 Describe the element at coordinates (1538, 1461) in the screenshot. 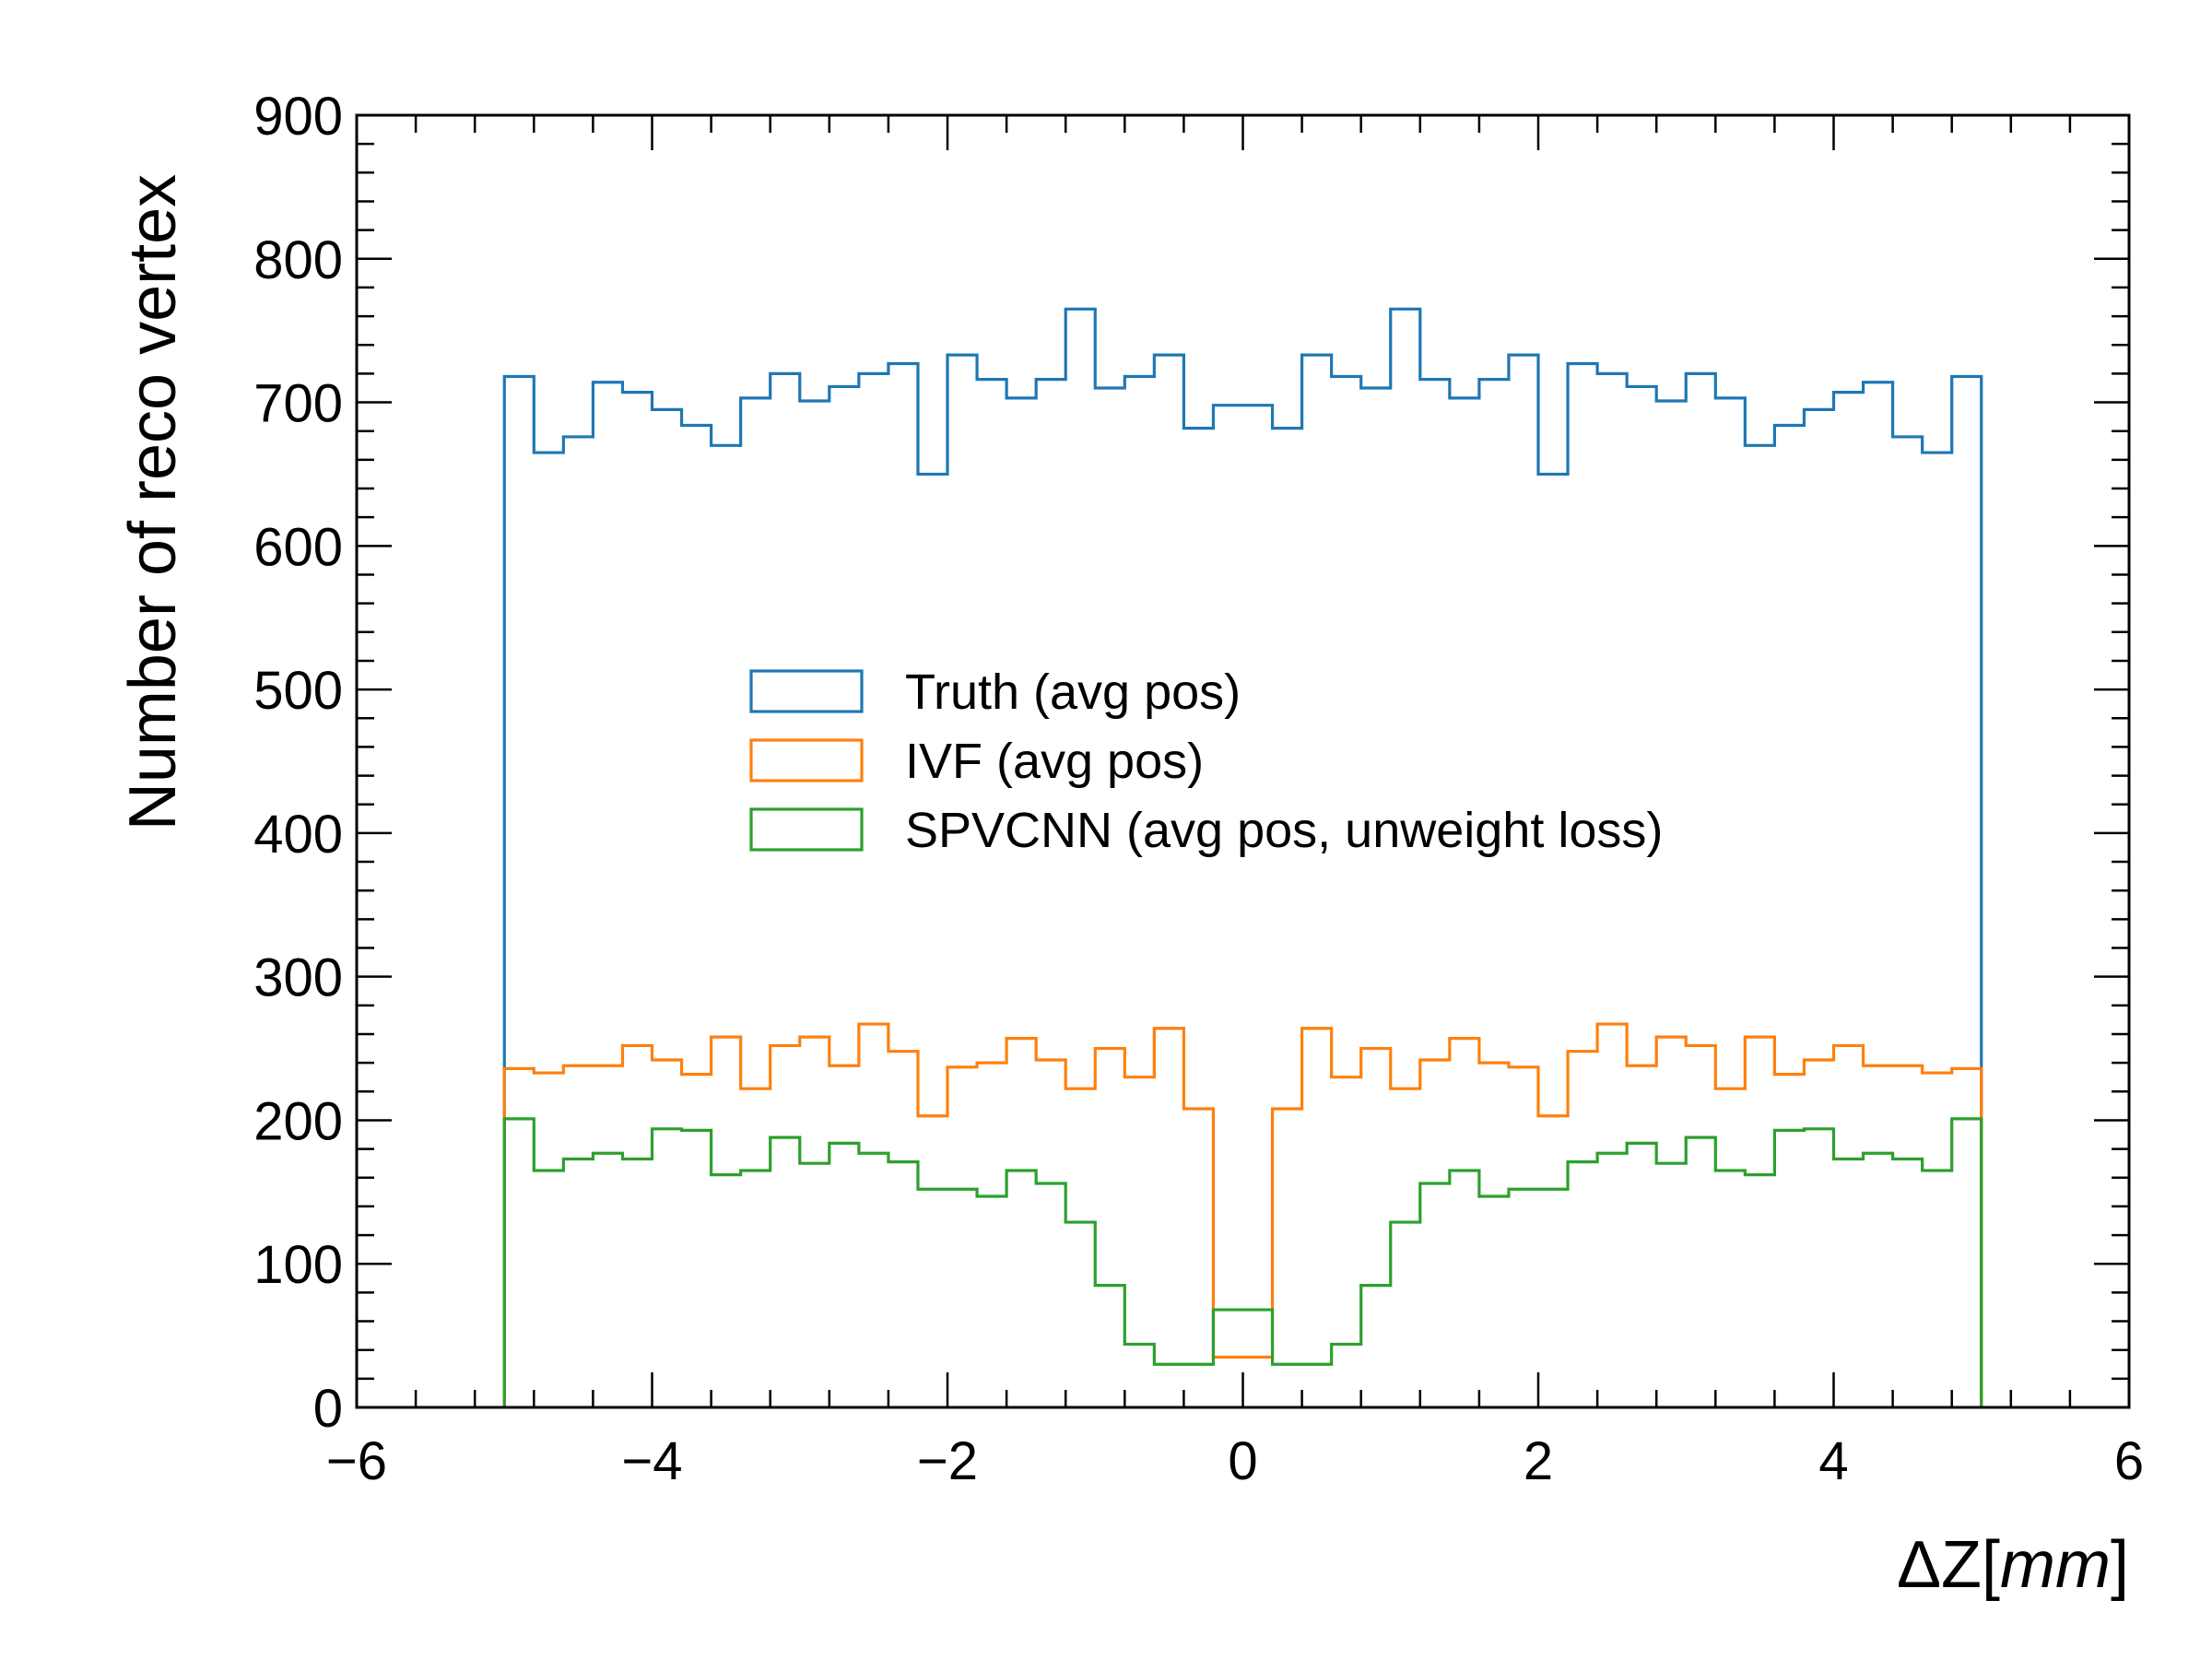

I see `x-tick-label: 2` at that location.